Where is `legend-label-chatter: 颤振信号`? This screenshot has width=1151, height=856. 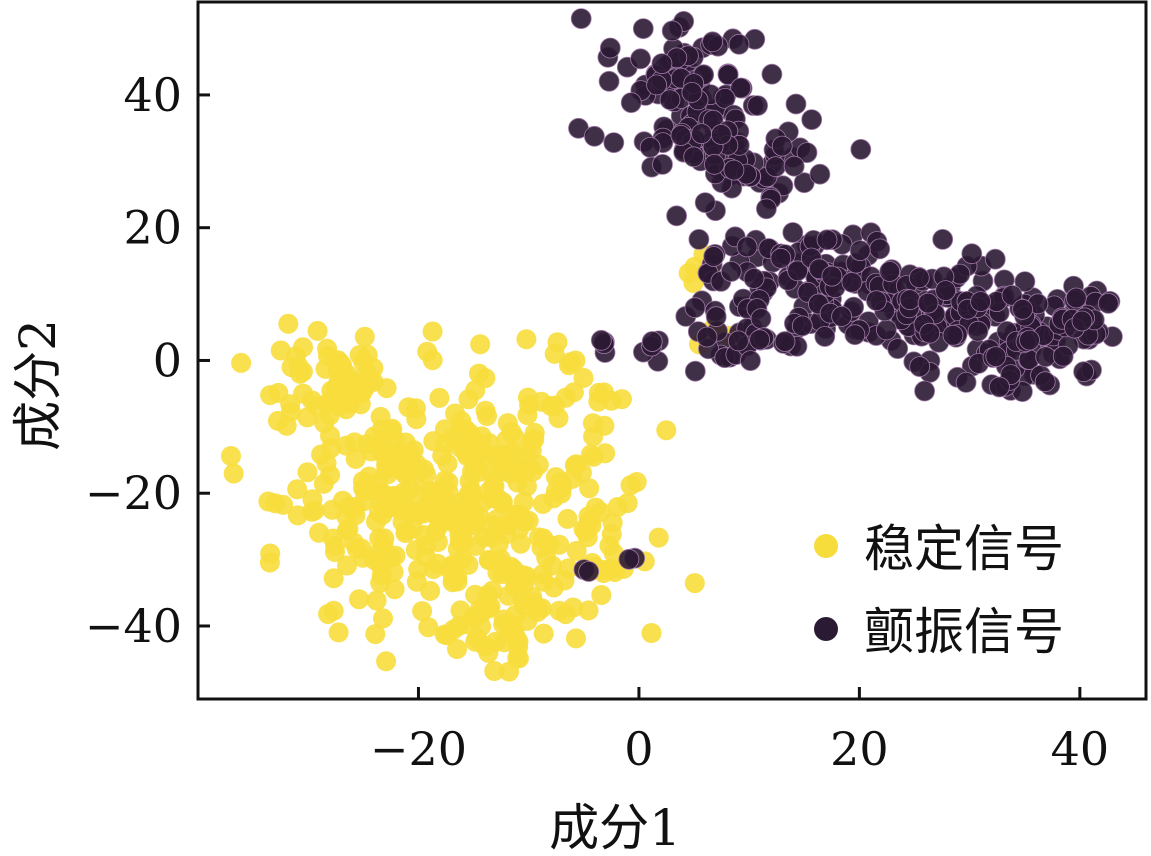 legend-label-chatter: 颤振信号 is located at coordinates (964, 632).